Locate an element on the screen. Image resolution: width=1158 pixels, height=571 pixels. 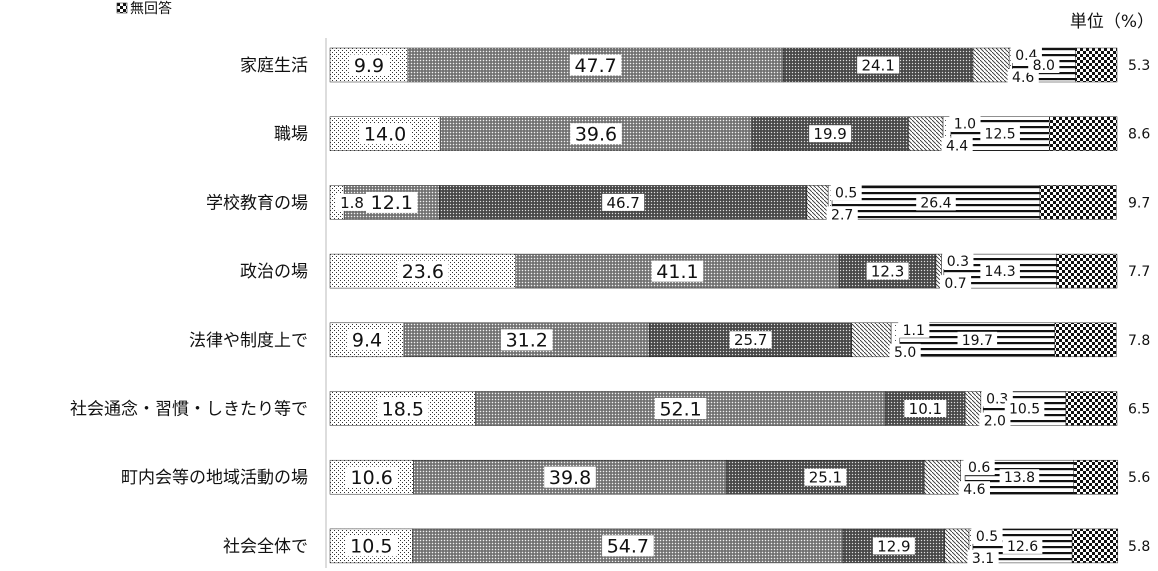
data-label: 9.9 is located at coordinates (369, 66).